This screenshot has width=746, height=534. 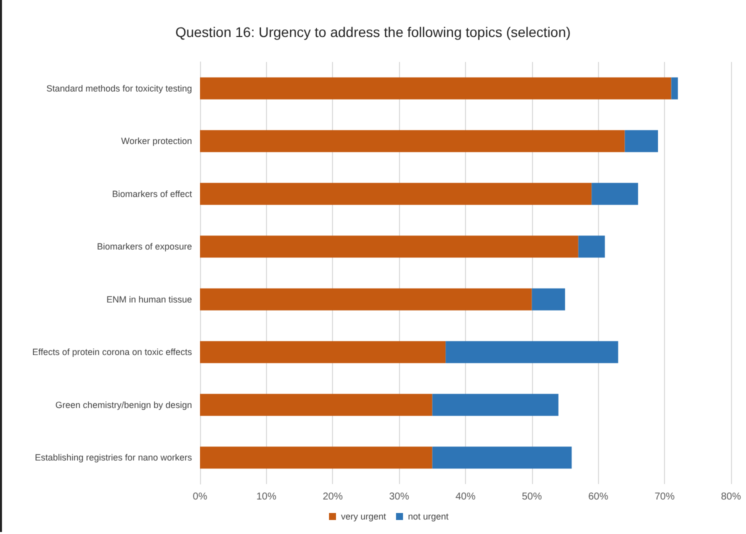 What do you see at coordinates (266, 497) in the screenshot?
I see `x-tick-label: 10%` at bounding box center [266, 497].